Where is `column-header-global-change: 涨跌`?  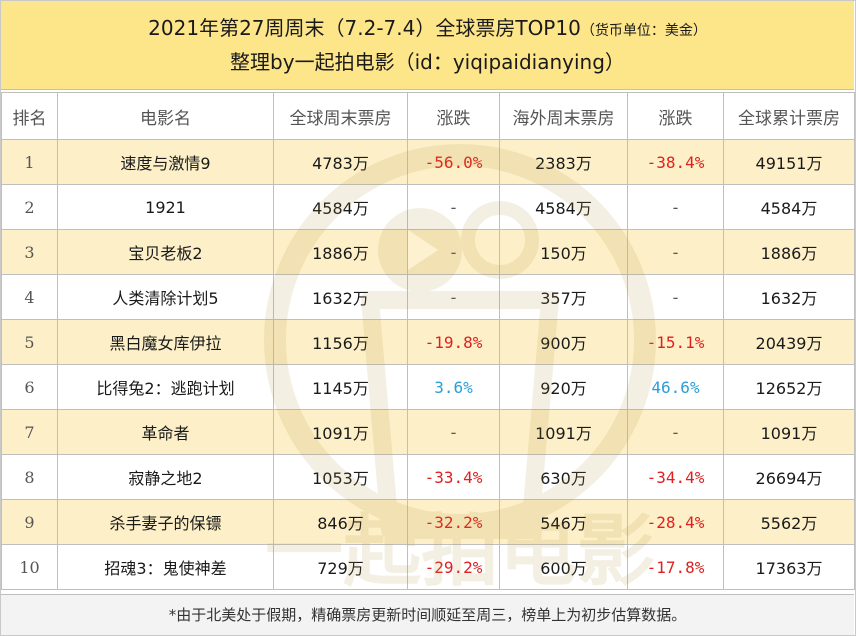
column-header-global-change: 涨跌 is located at coordinates (453, 116).